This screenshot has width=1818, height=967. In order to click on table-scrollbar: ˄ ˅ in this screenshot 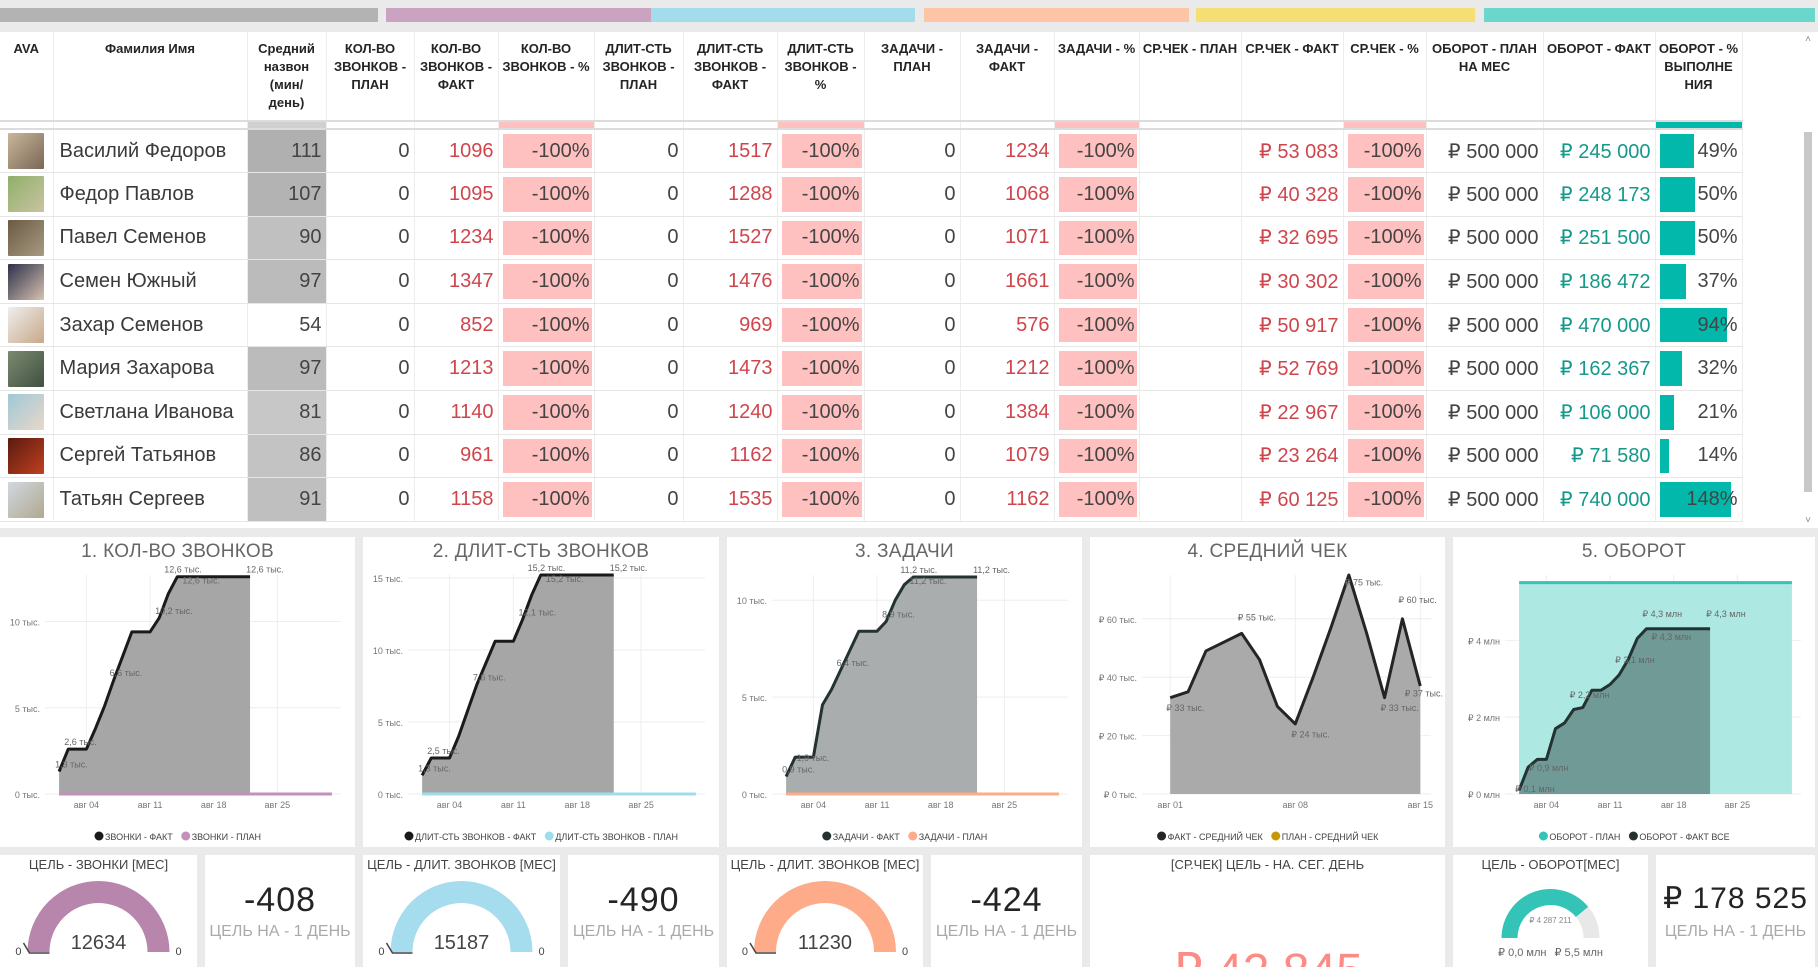, I will do `click(1808, 280)`.